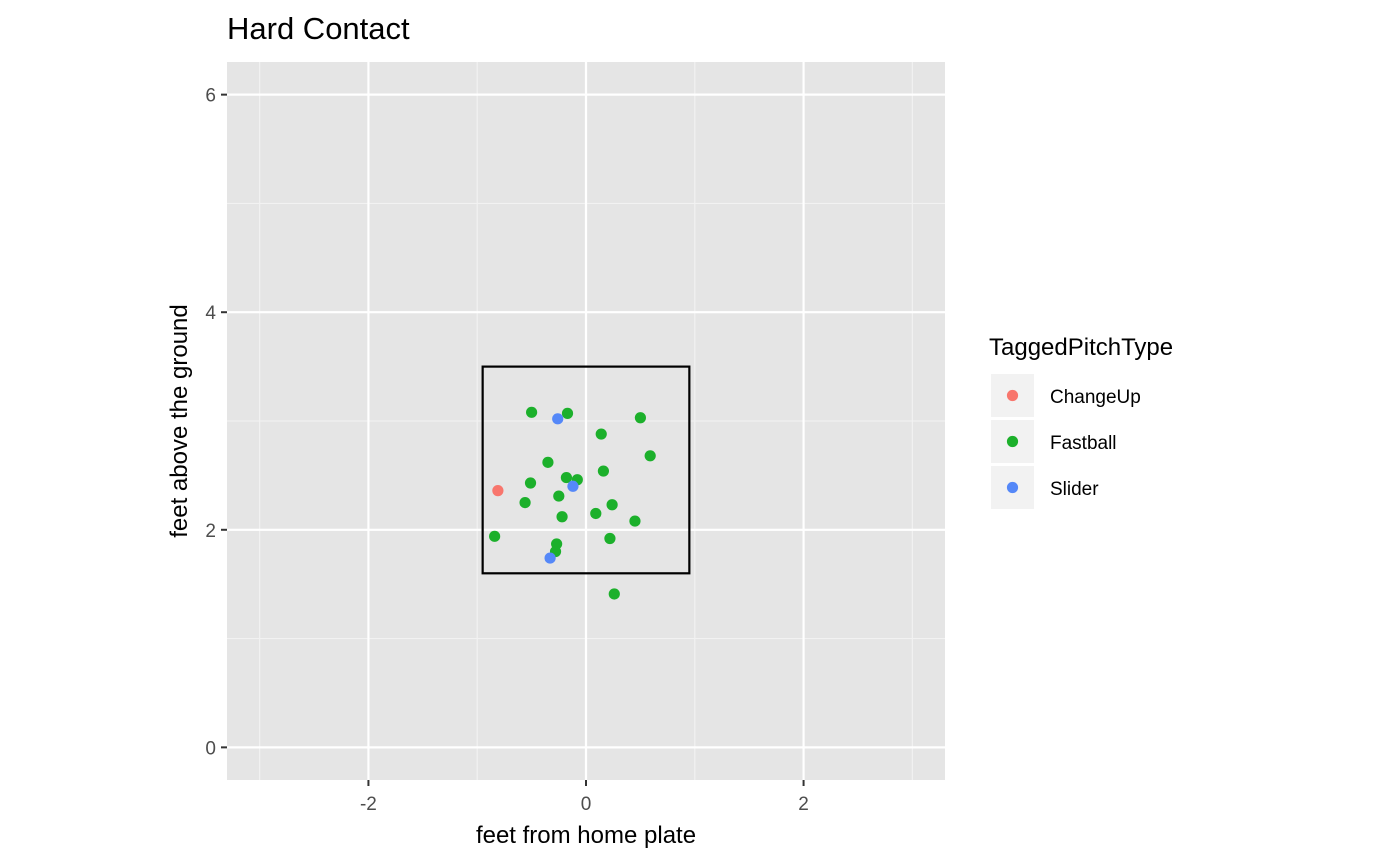  What do you see at coordinates (572, 503) in the screenshot?
I see `data-points` at bounding box center [572, 503].